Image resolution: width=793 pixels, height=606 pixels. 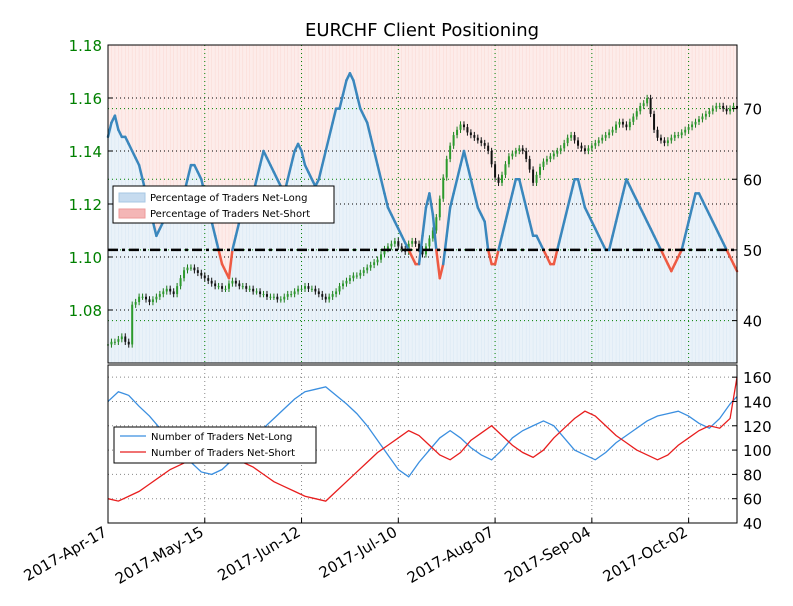 What do you see at coordinates (645, 554) in the screenshot?
I see `x-tick-label: 2017-Oct-02` at bounding box center [645, 554].